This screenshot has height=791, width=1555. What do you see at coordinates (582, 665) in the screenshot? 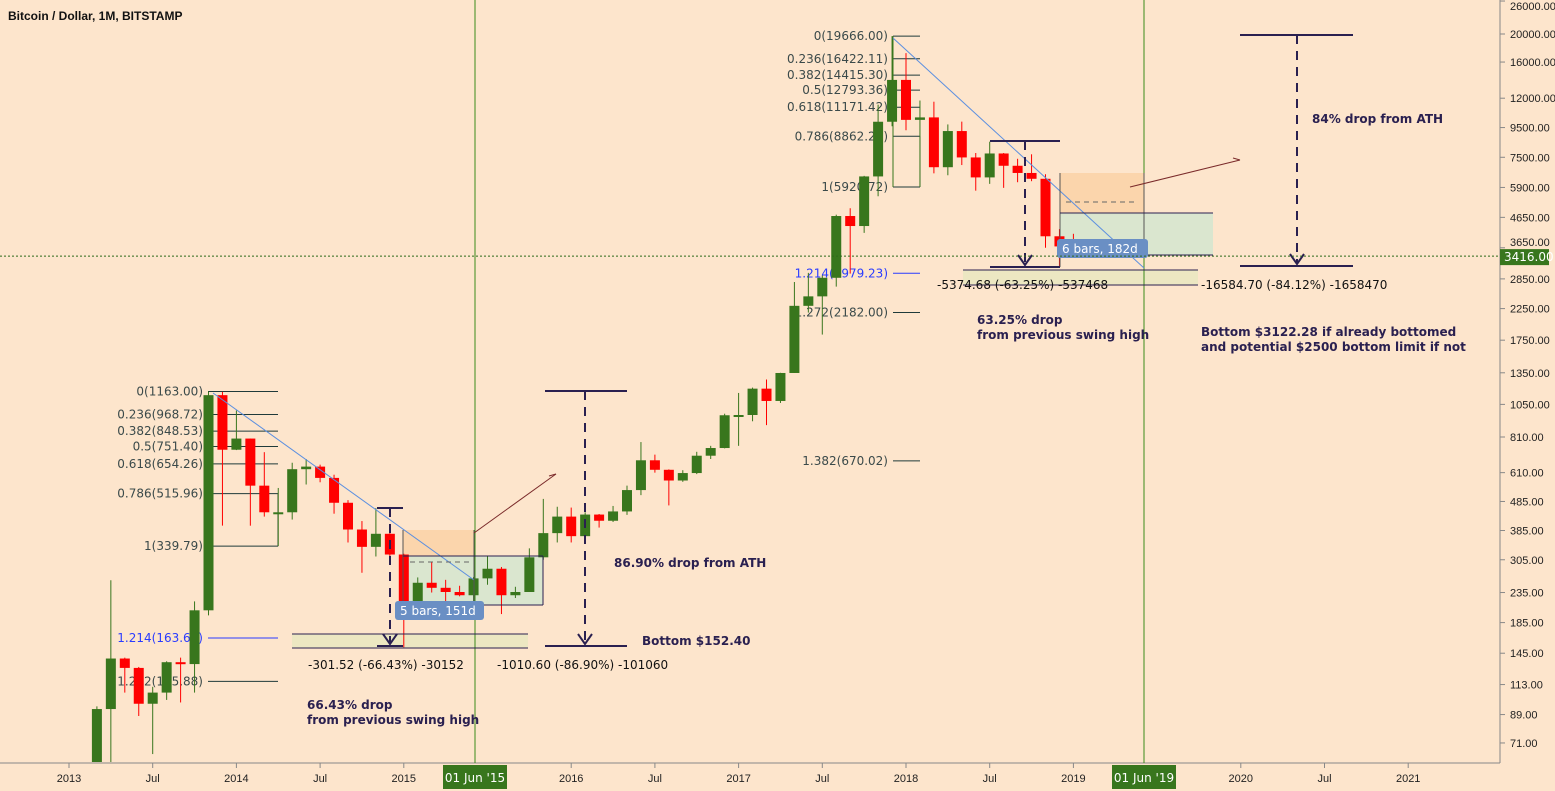
I see `annotation-measure-2015: -1010.60 (-86.90%) -101060` at bounding box center [582, 665].